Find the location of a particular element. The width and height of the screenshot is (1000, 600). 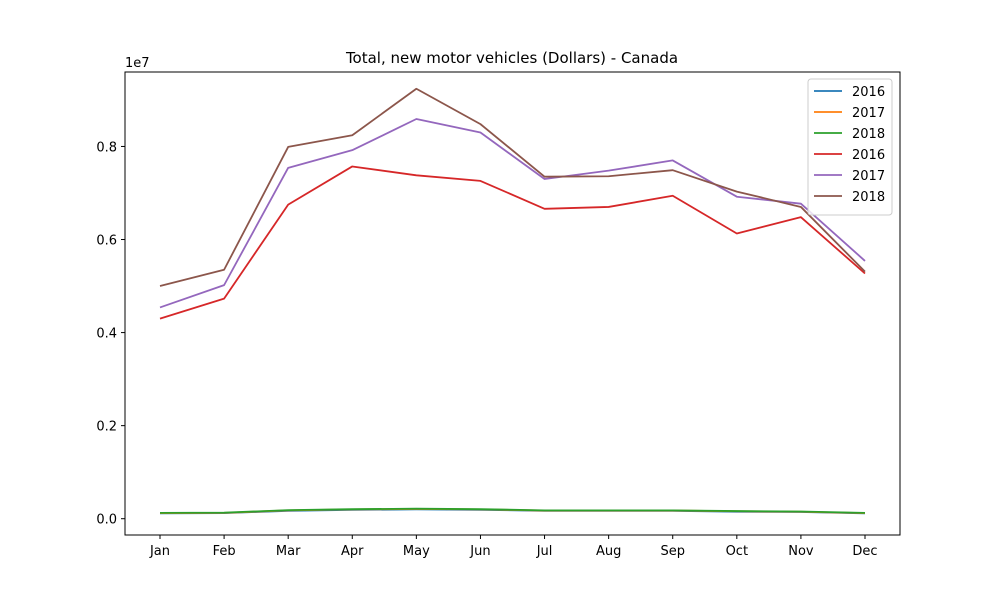

x-tick-label: Jul is located at coordinates (544, 551).